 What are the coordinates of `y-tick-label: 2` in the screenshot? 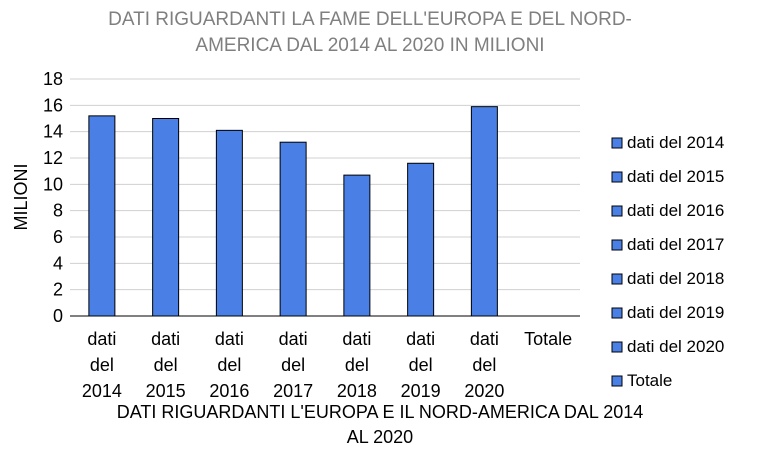 It's located at (58, 290).